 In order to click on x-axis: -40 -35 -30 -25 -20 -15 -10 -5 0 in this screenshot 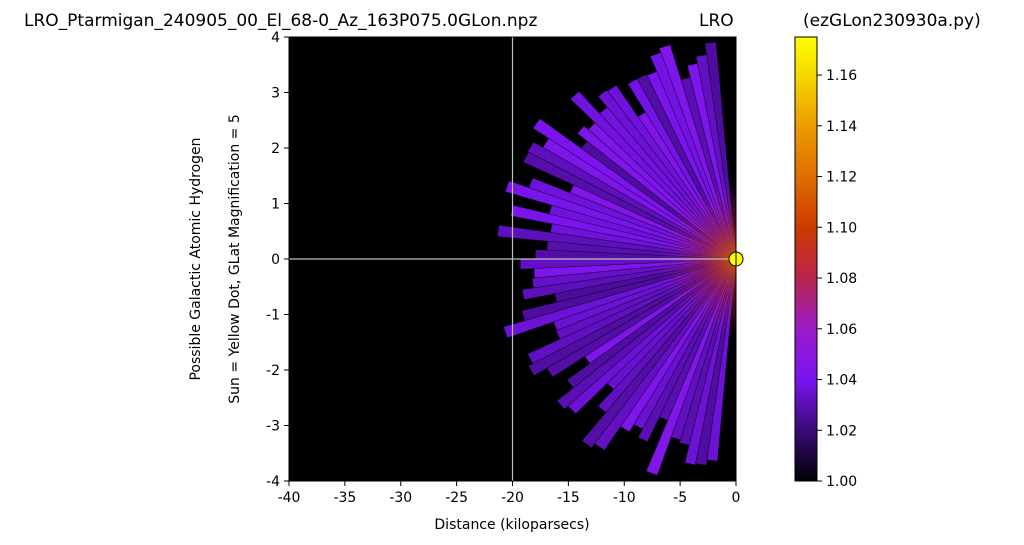, I will do `click(509, 493)`.